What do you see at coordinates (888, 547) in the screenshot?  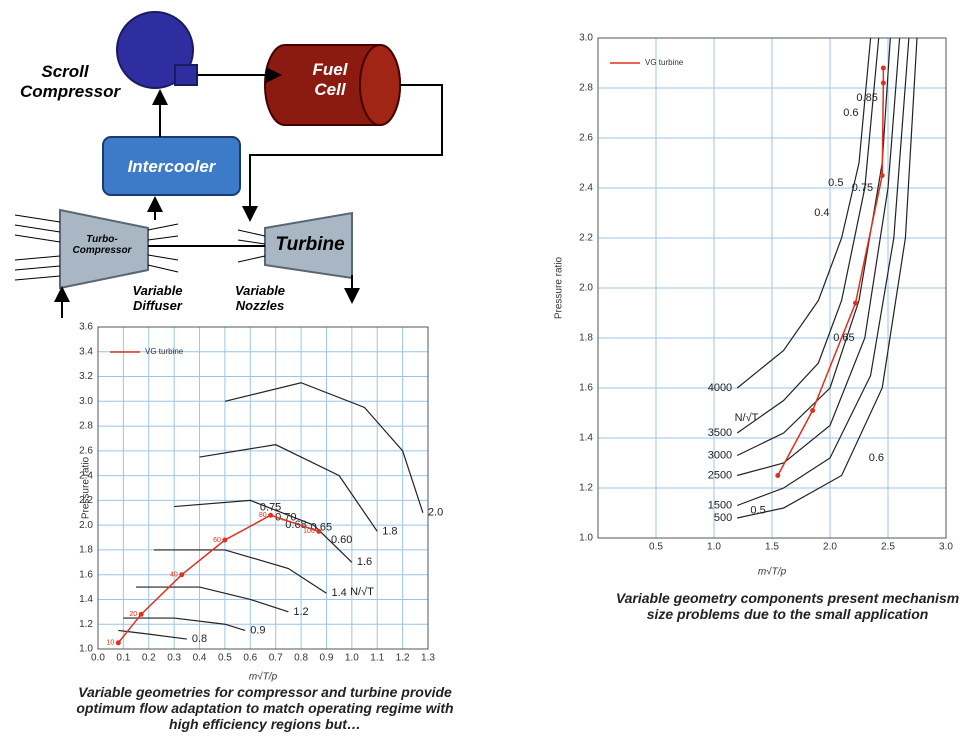 I see `x-tick-label: 2.5` at bounding box center [888, 547].